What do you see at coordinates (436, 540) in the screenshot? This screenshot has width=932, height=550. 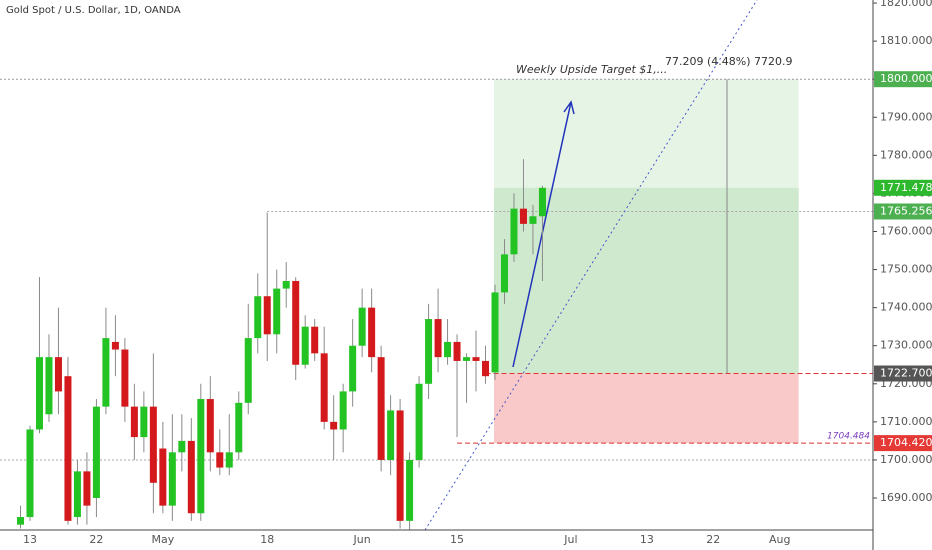 I see `time-axis` at bounding box center [436, 540].